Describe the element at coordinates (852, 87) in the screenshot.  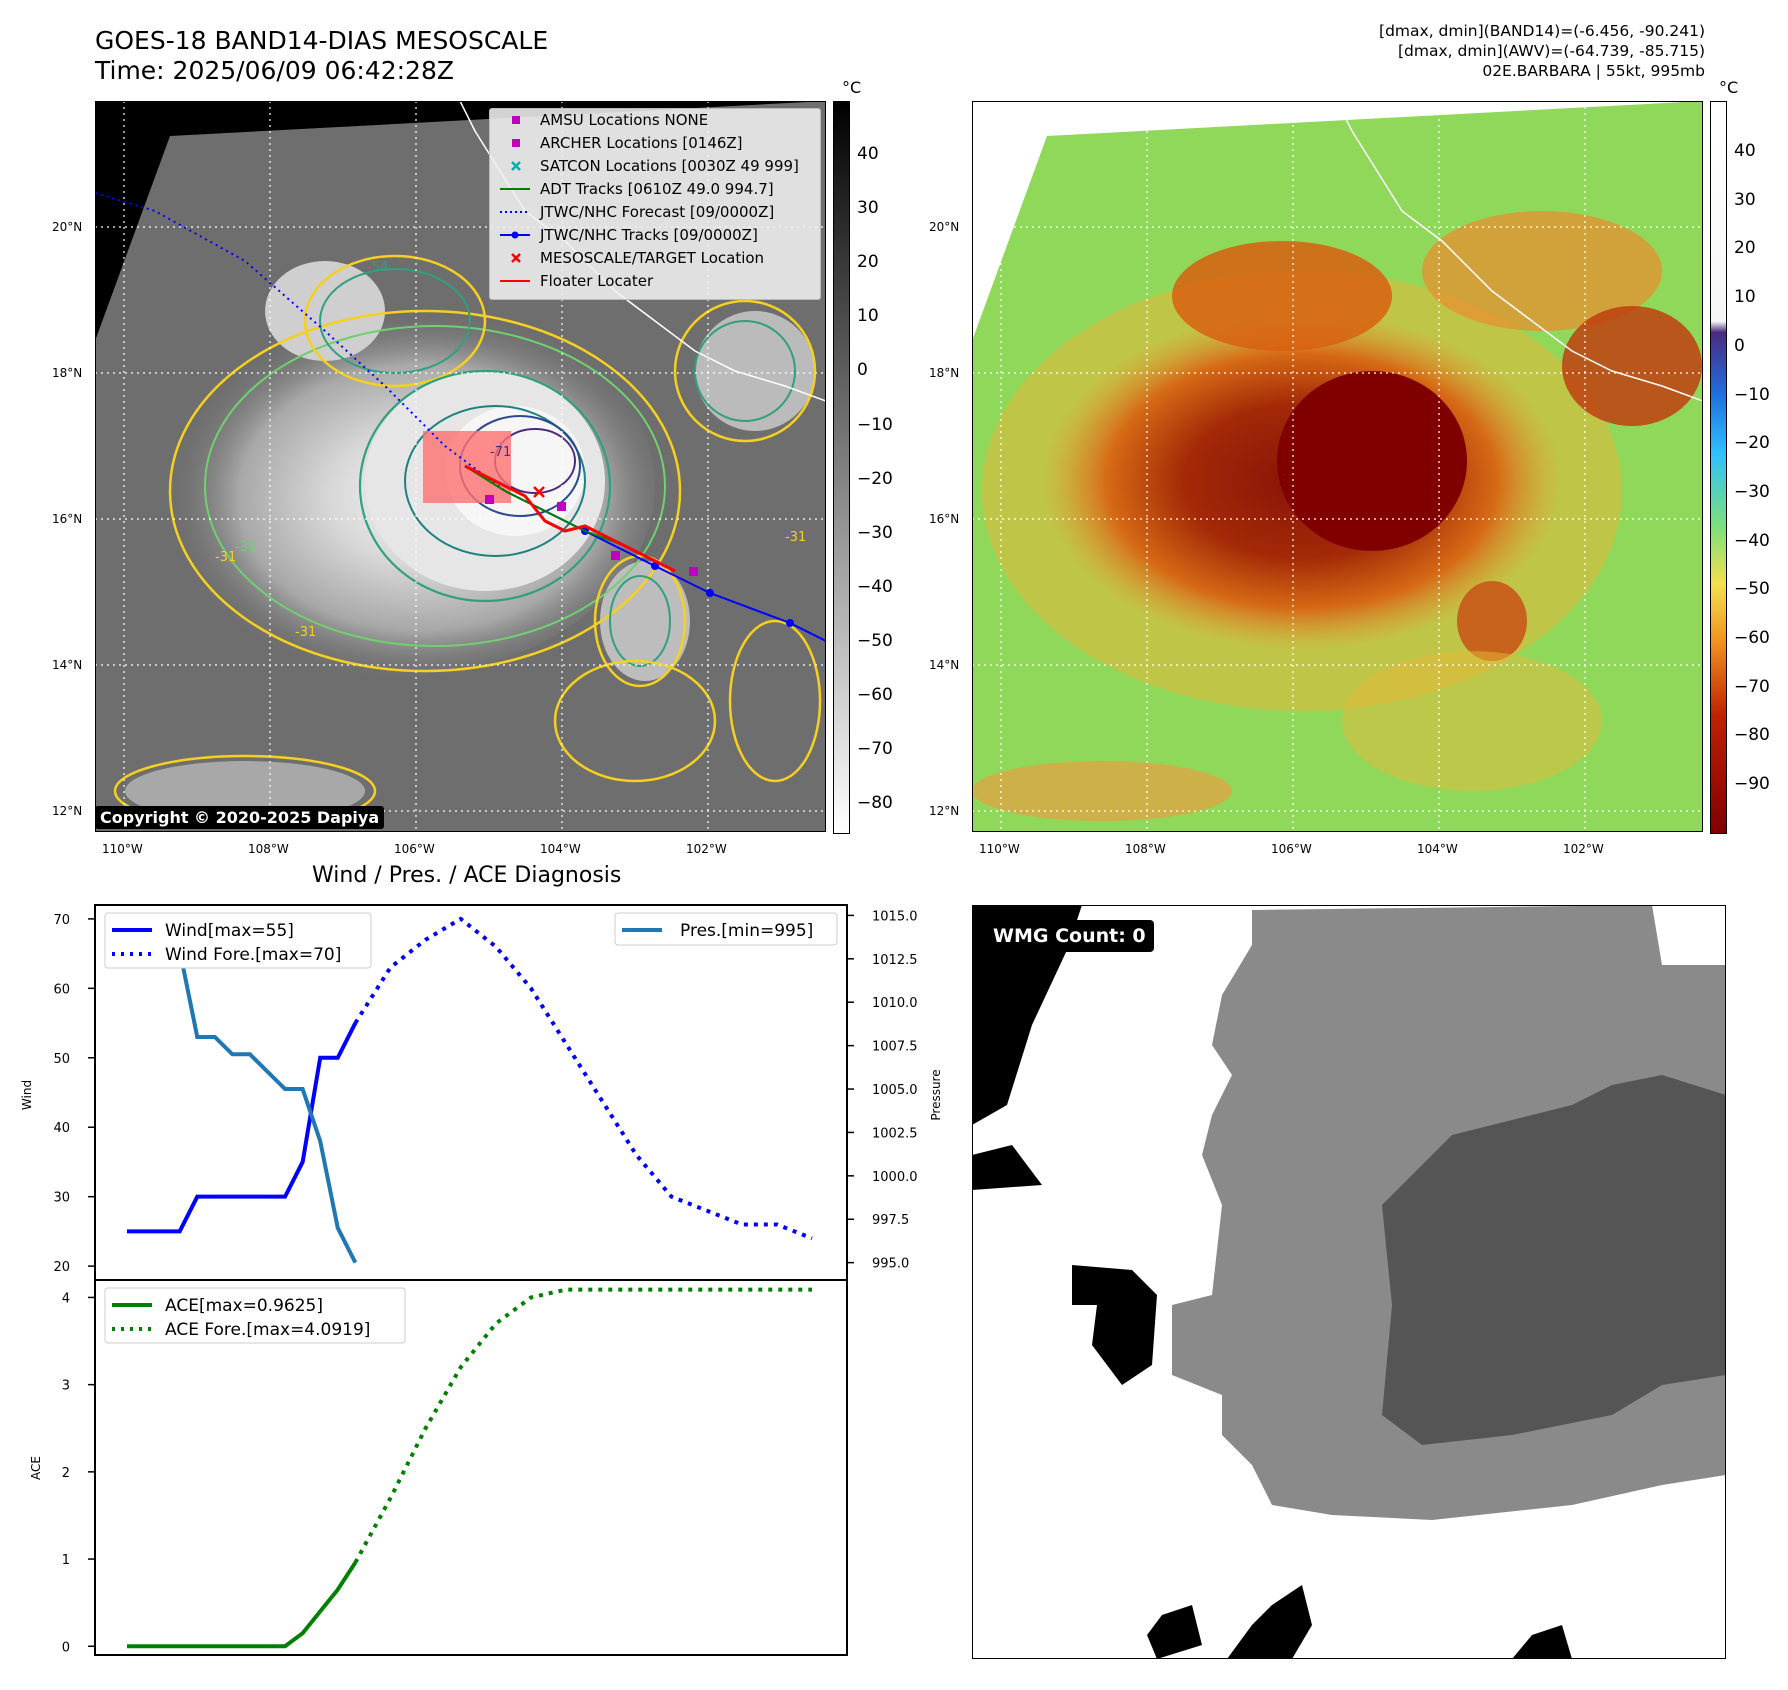
I see `colorbar-ir-unit: °C` at that location.